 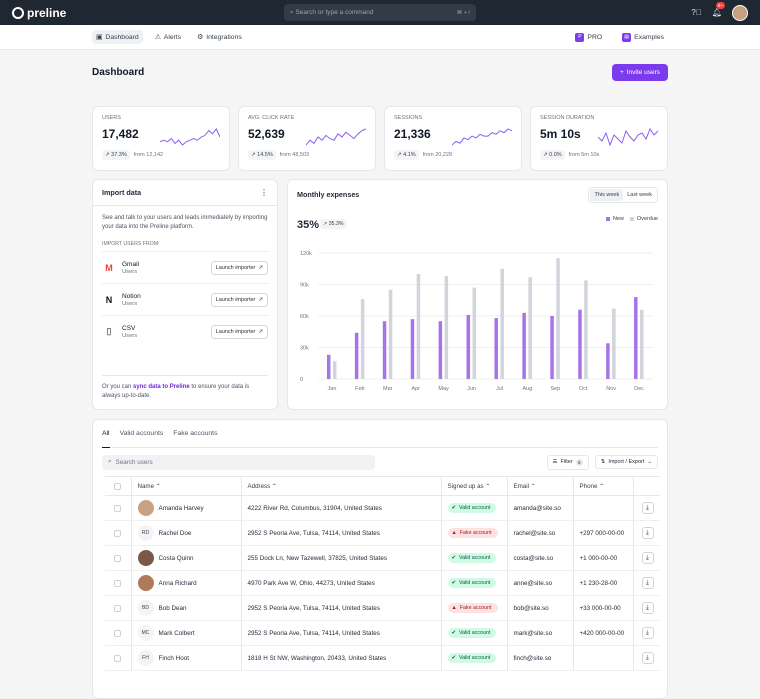 I want to click on legend-overdue-label: Overdue, so click(x=647, y=219).